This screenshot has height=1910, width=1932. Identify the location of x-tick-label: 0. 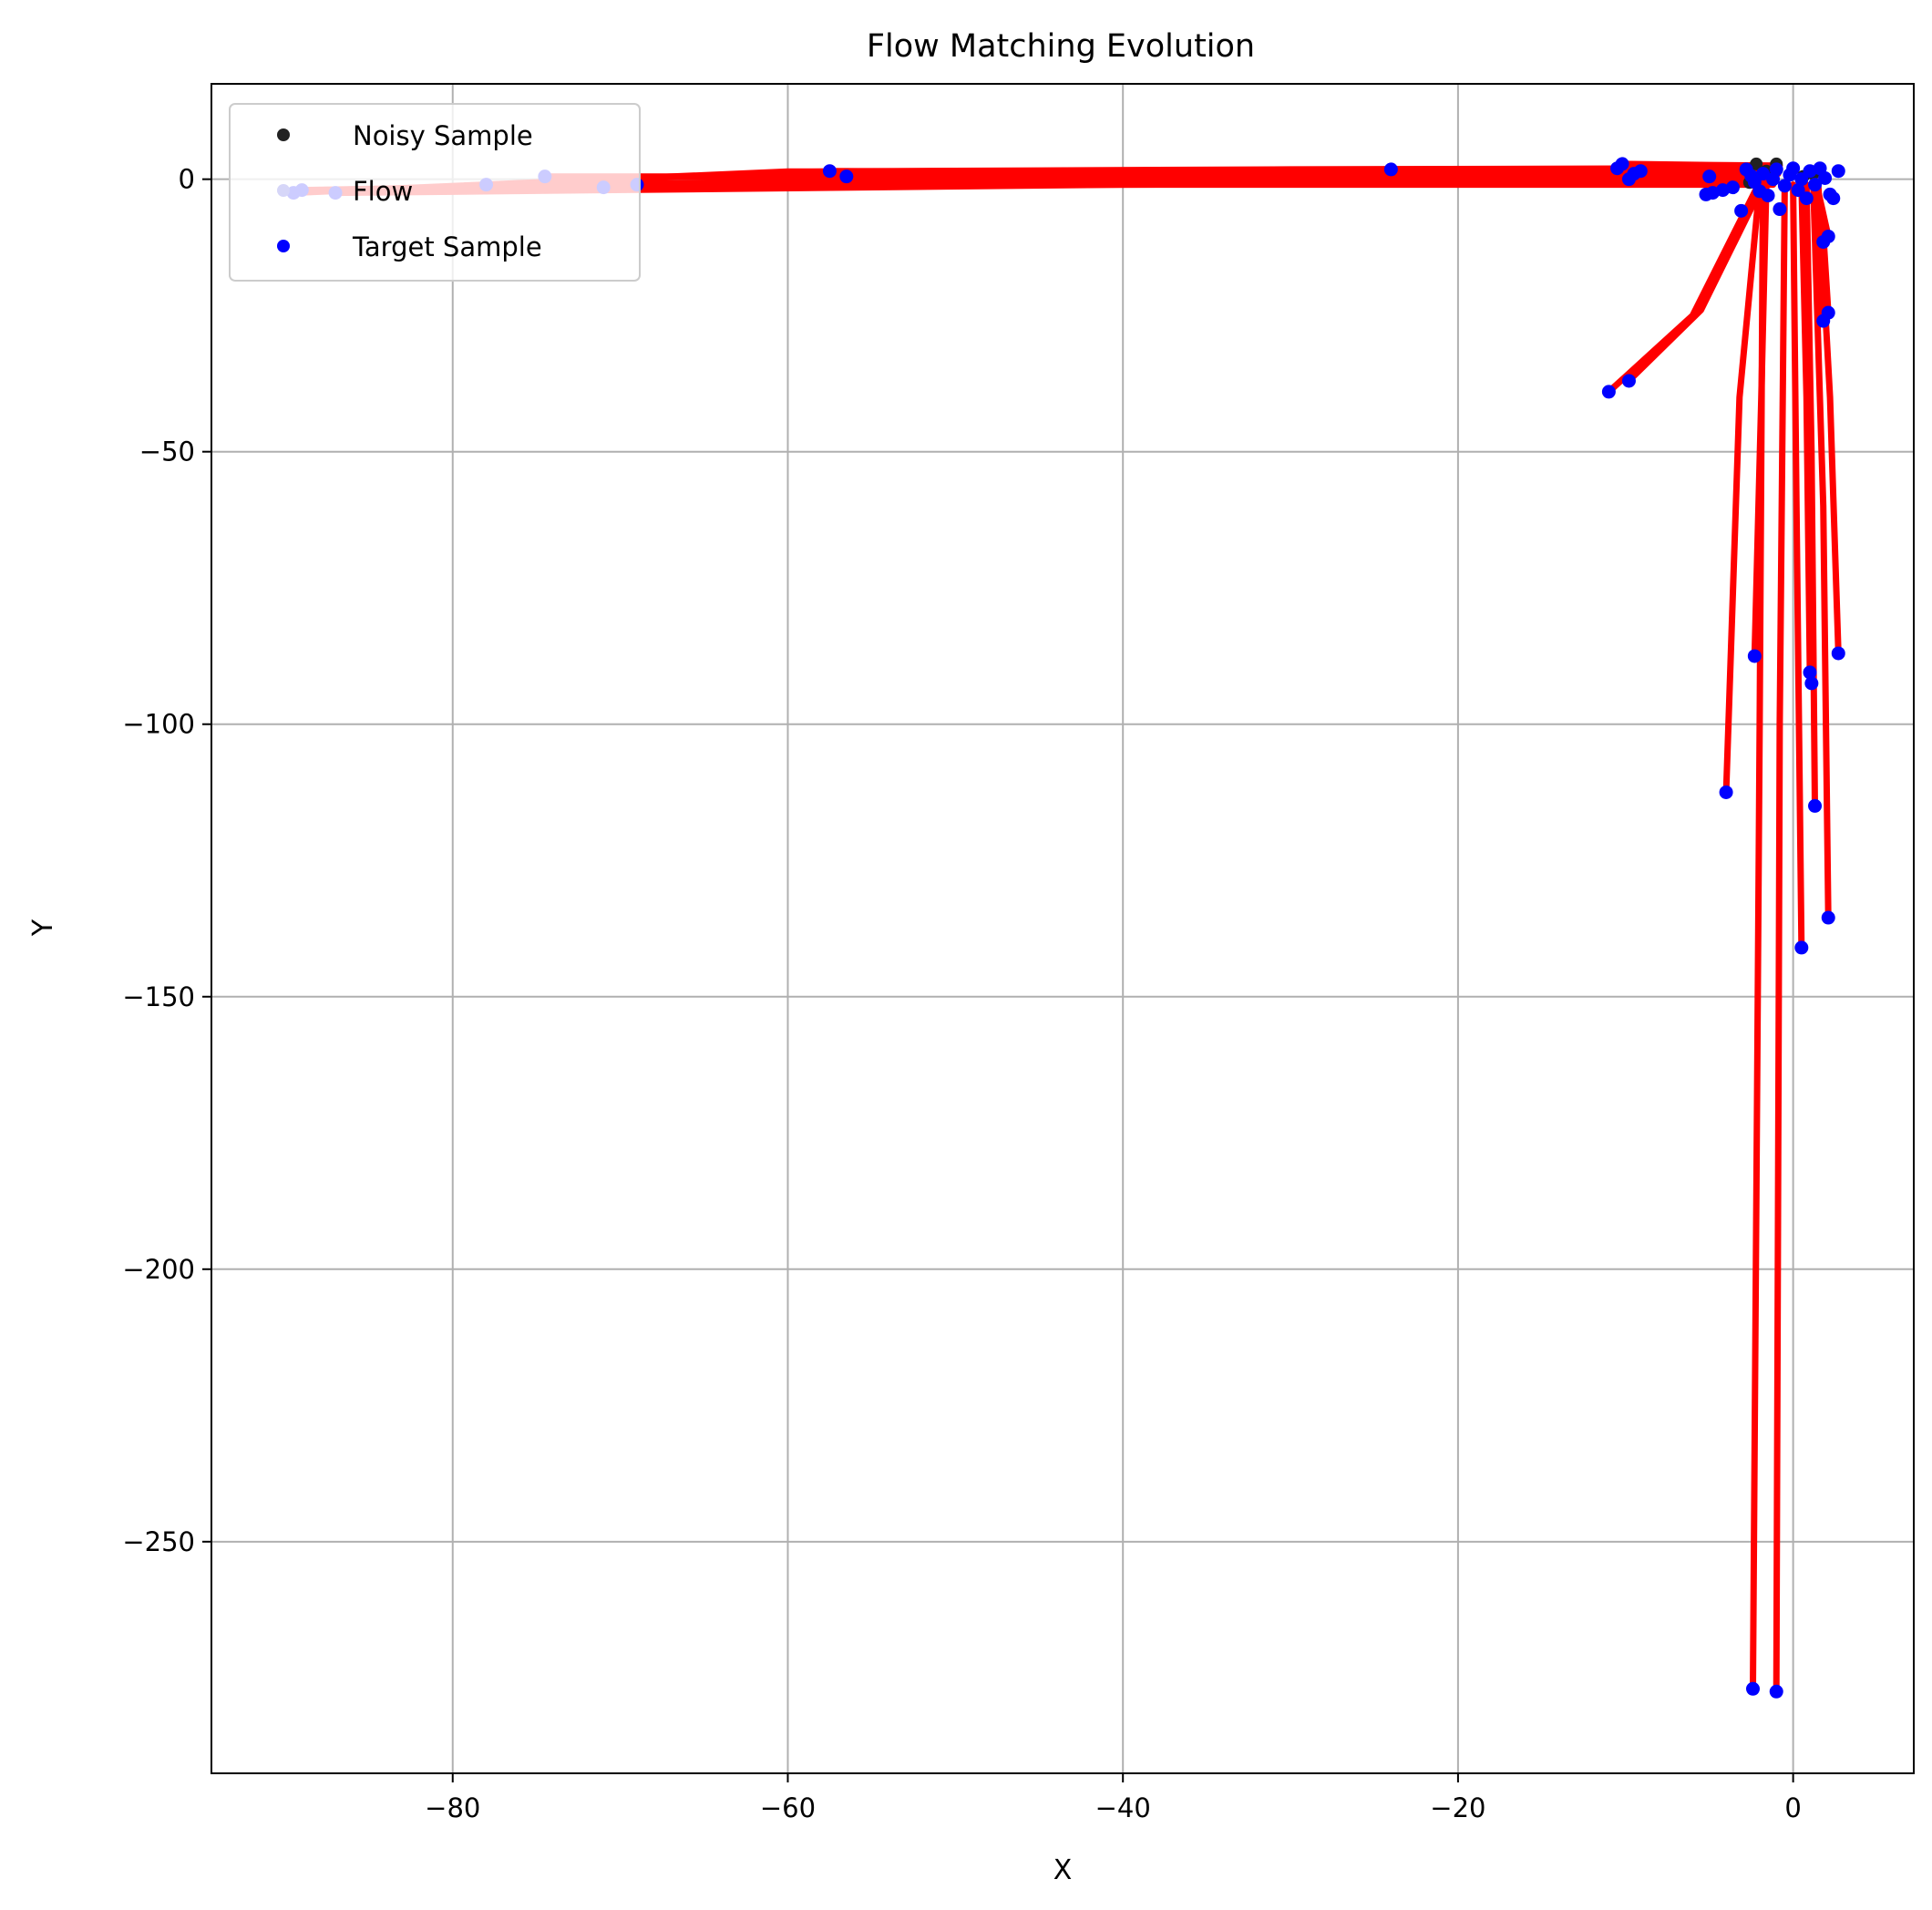
(1792, 1807).